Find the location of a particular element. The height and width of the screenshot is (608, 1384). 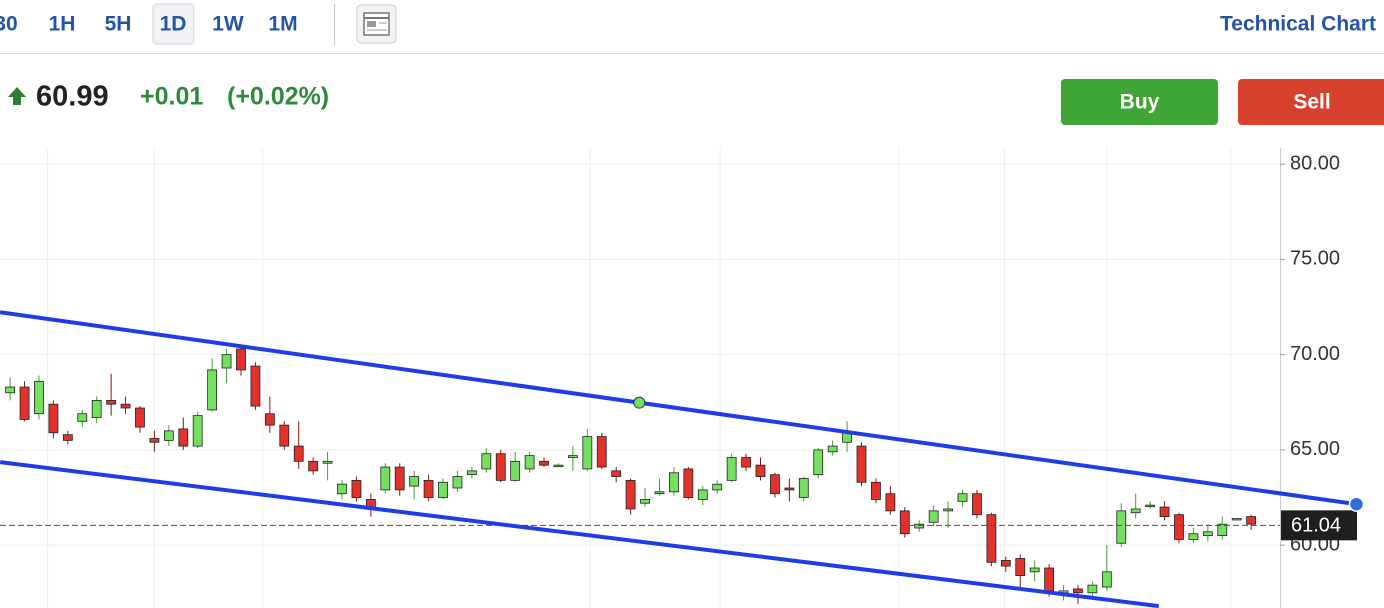

buy-button: Buy is located at coordinates (1139, 102).